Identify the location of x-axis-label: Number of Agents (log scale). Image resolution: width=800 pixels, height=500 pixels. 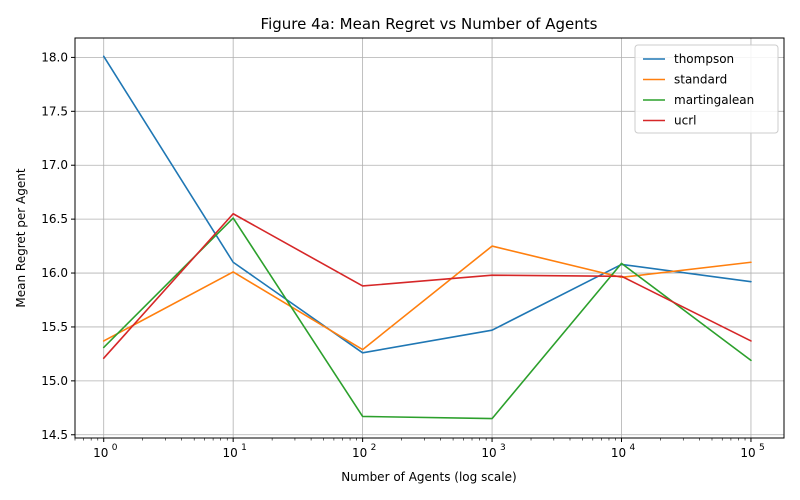
(428, 477).